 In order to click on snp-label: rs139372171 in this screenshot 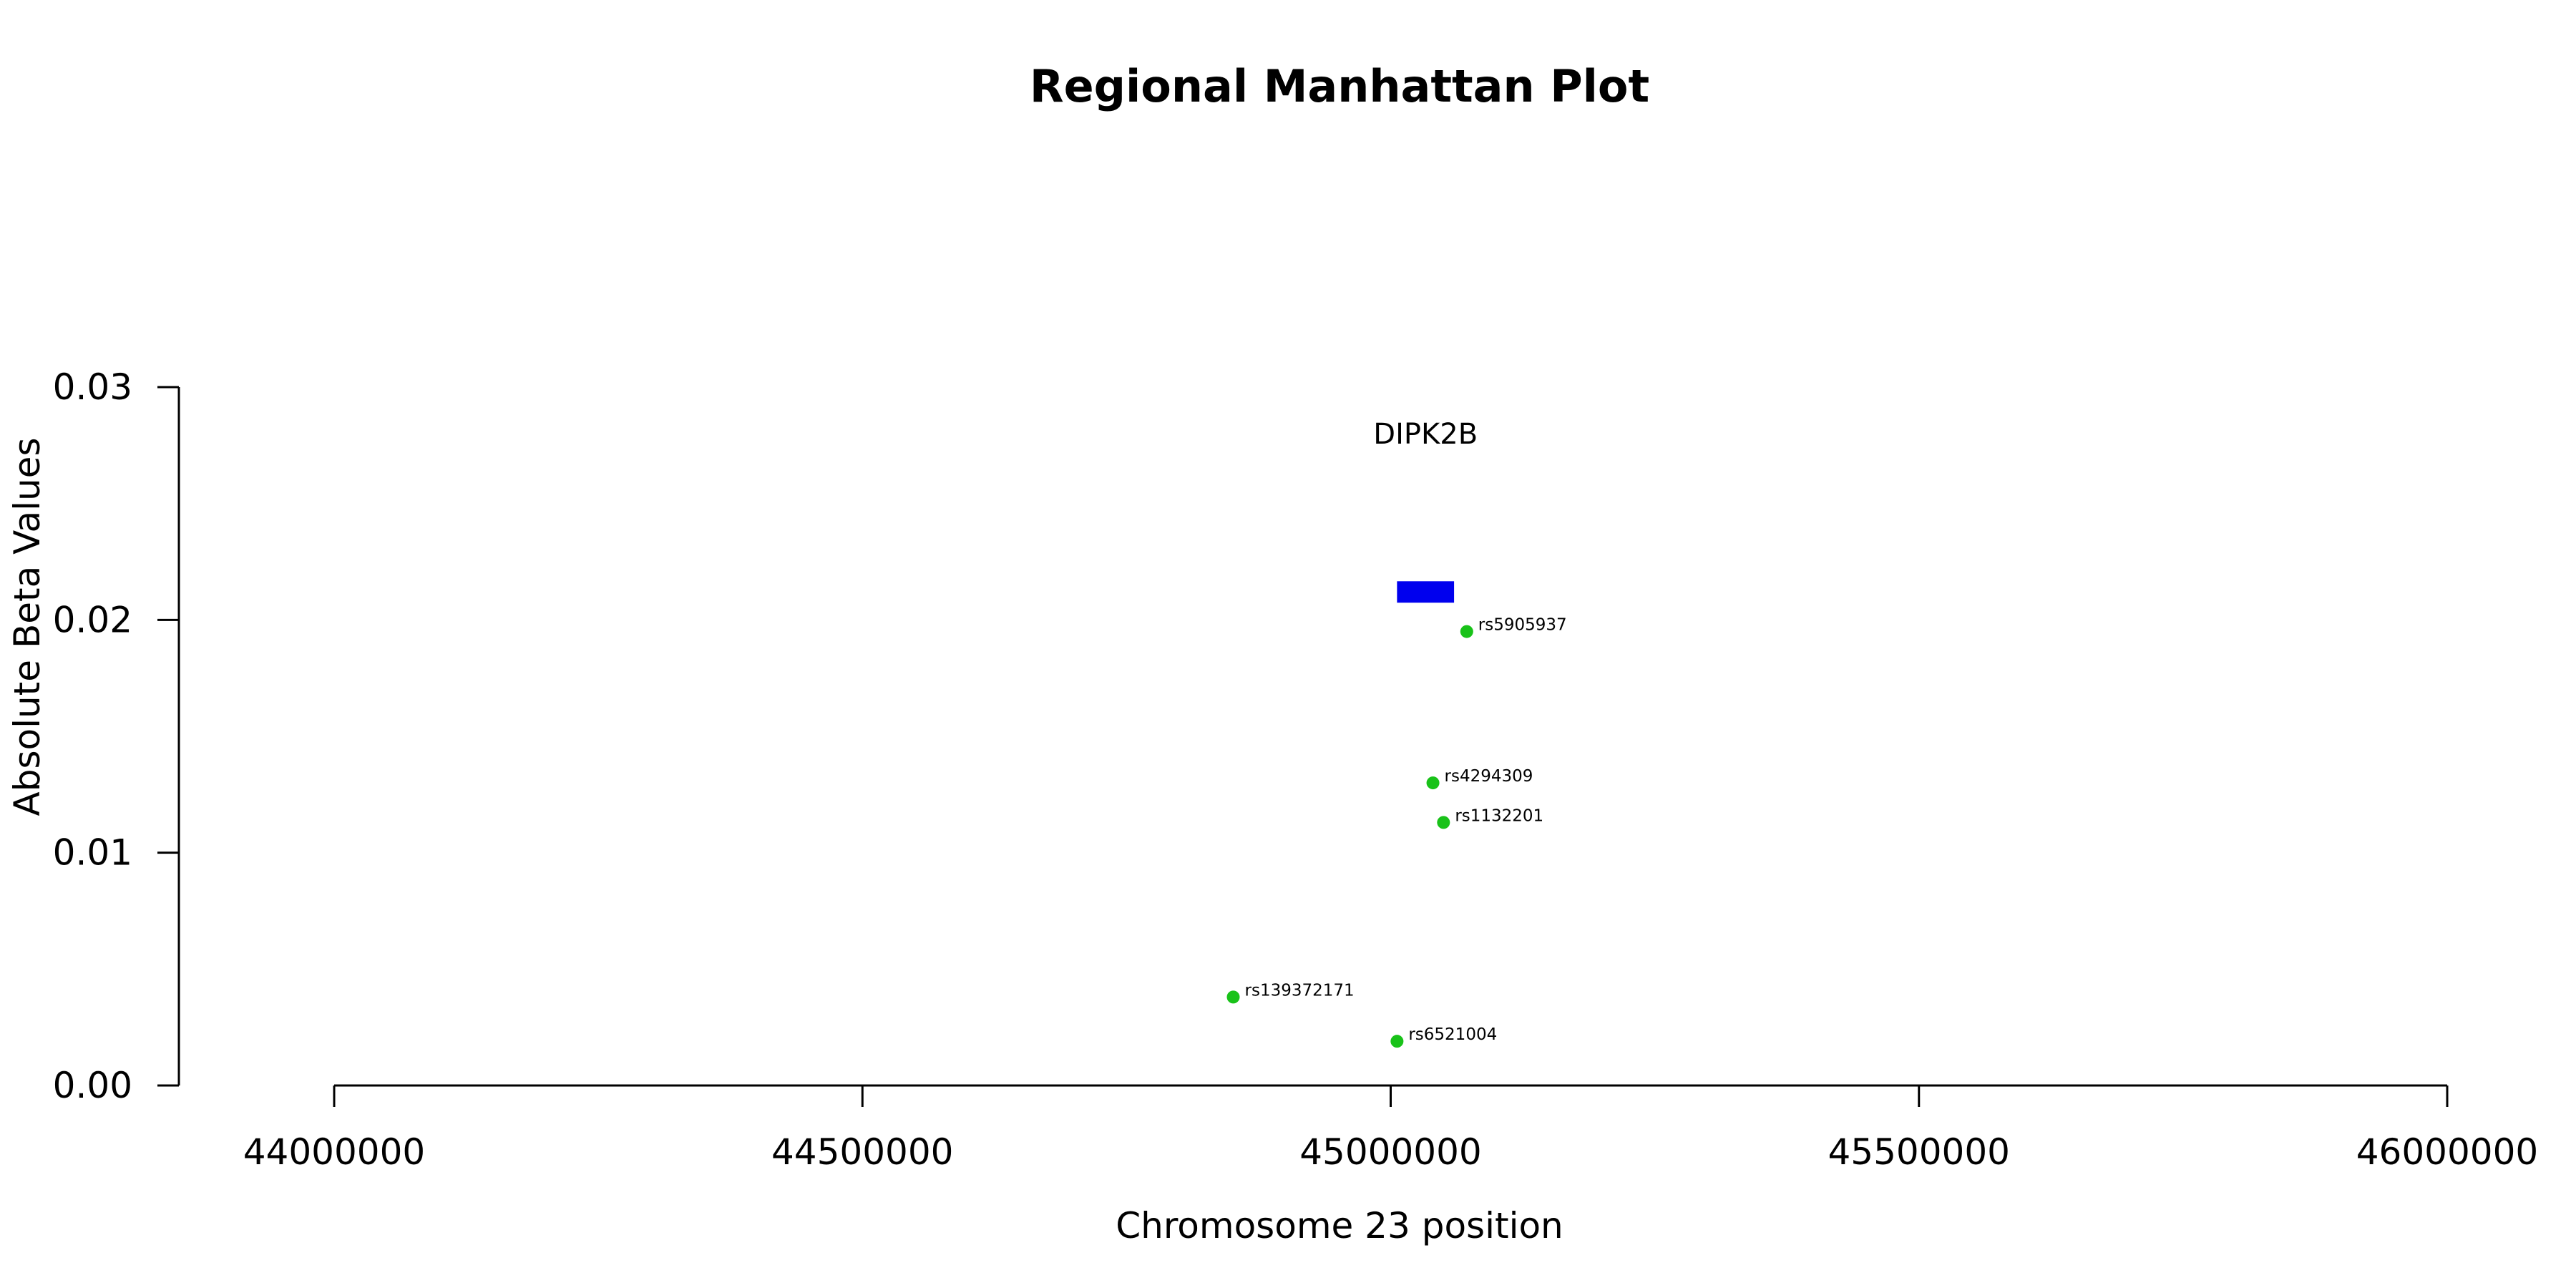, I will do `click(1300, 990)`.